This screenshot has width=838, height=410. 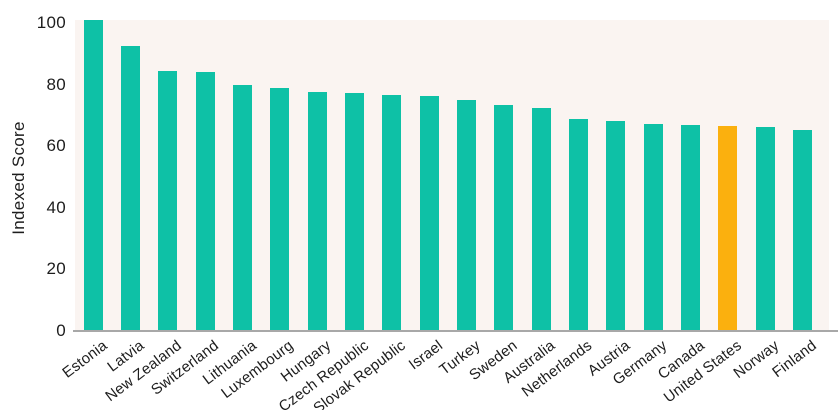 What do you see at coordinates (579, 225) in the screenshot?
I see `bar-netherlands` at bounding box center [579, 225].